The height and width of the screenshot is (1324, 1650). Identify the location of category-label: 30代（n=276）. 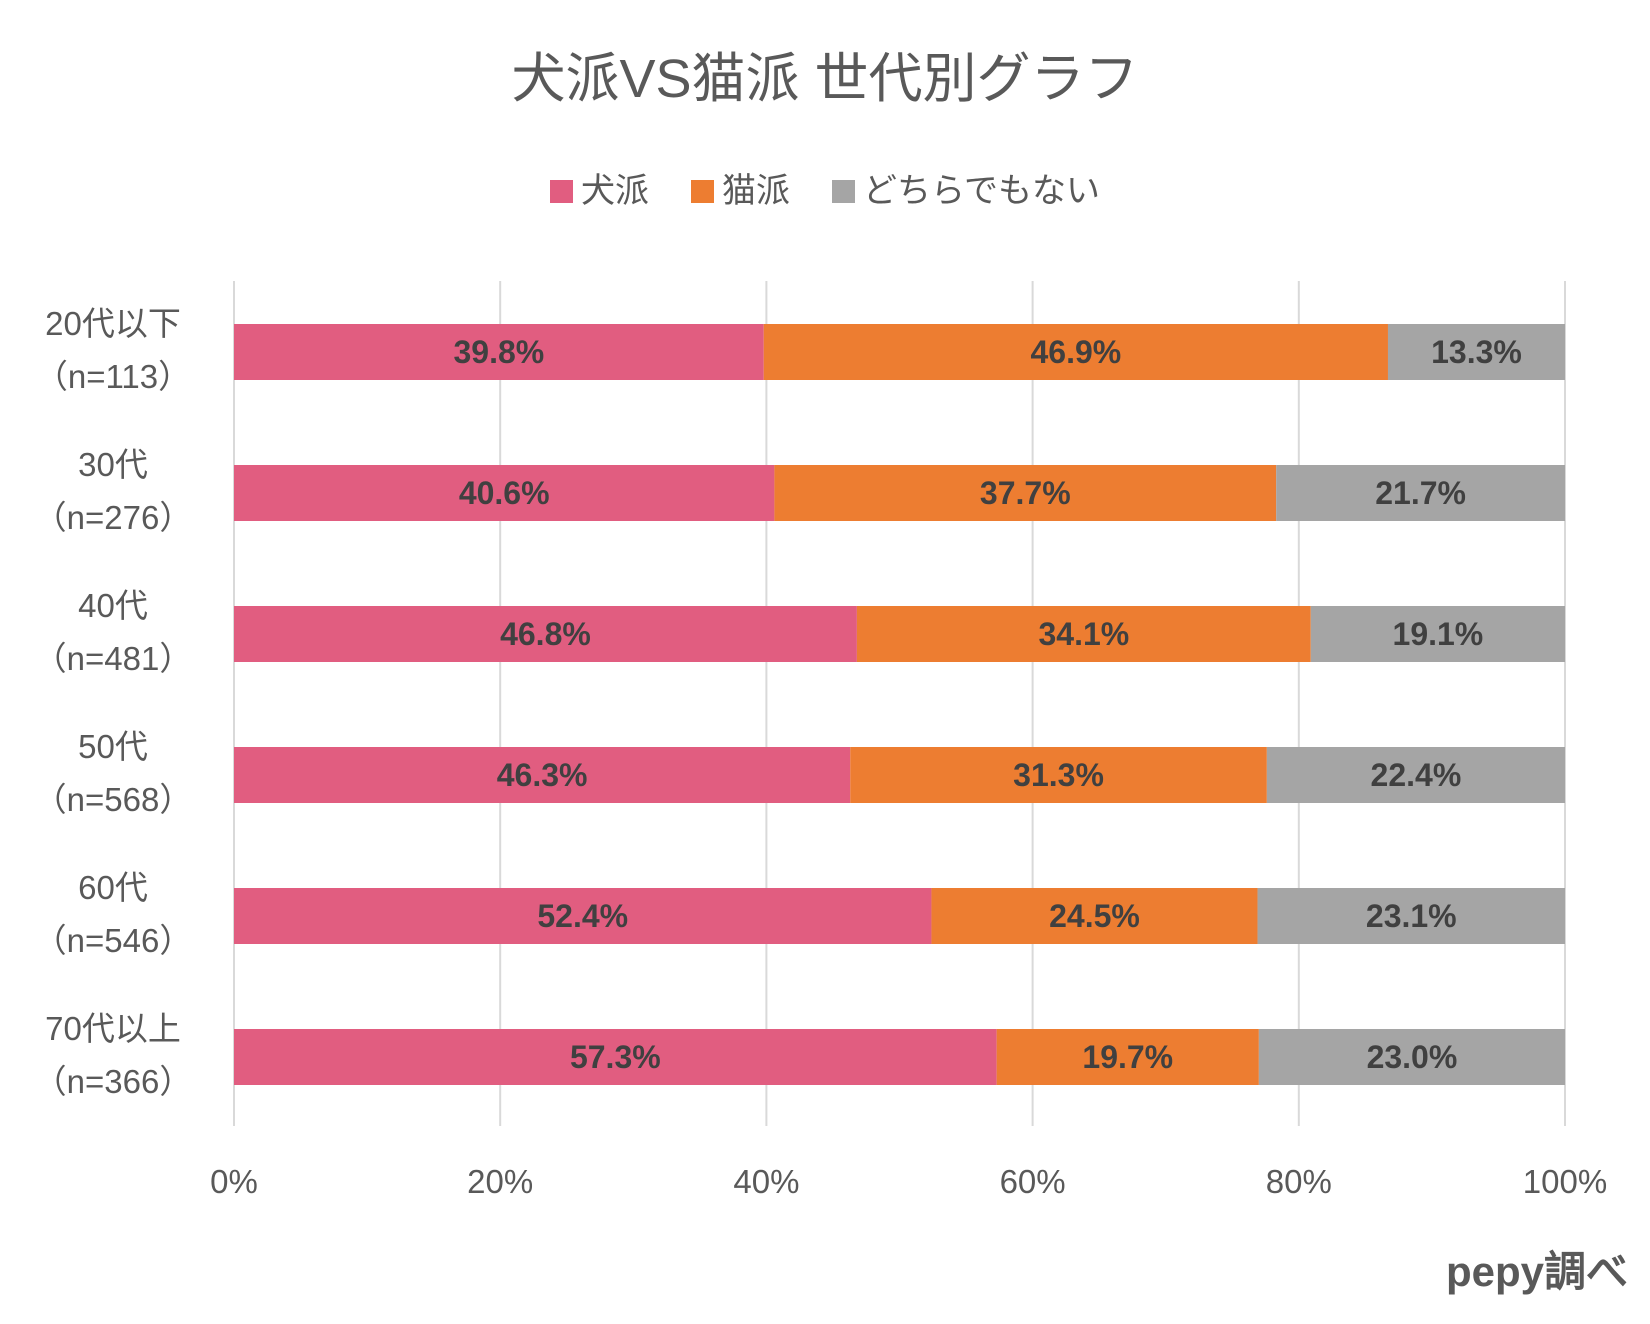
(113, 491).